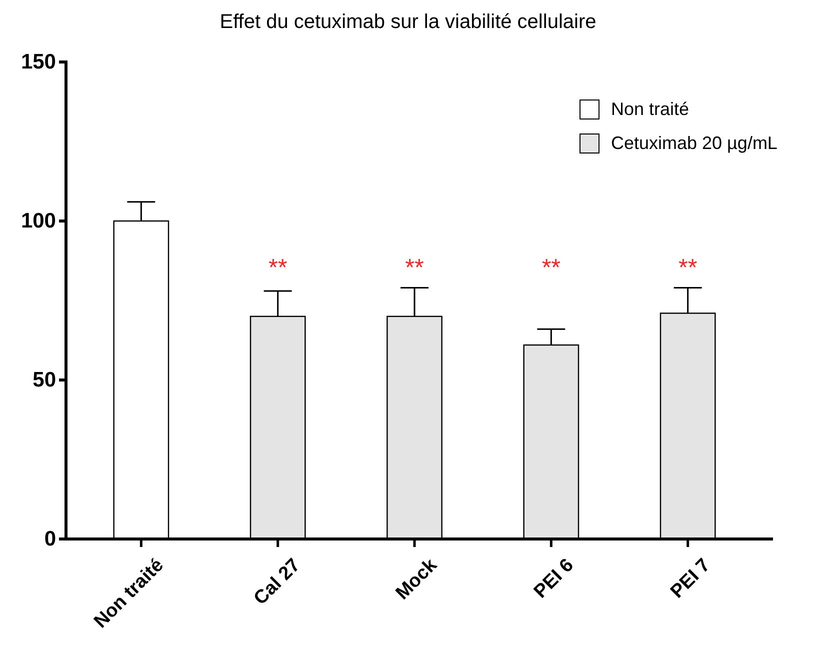  What do you see at coordinates (690, 578) in the screenshot?
I see `x-tick-label: PEI 7` at bounding box center [690, 578].